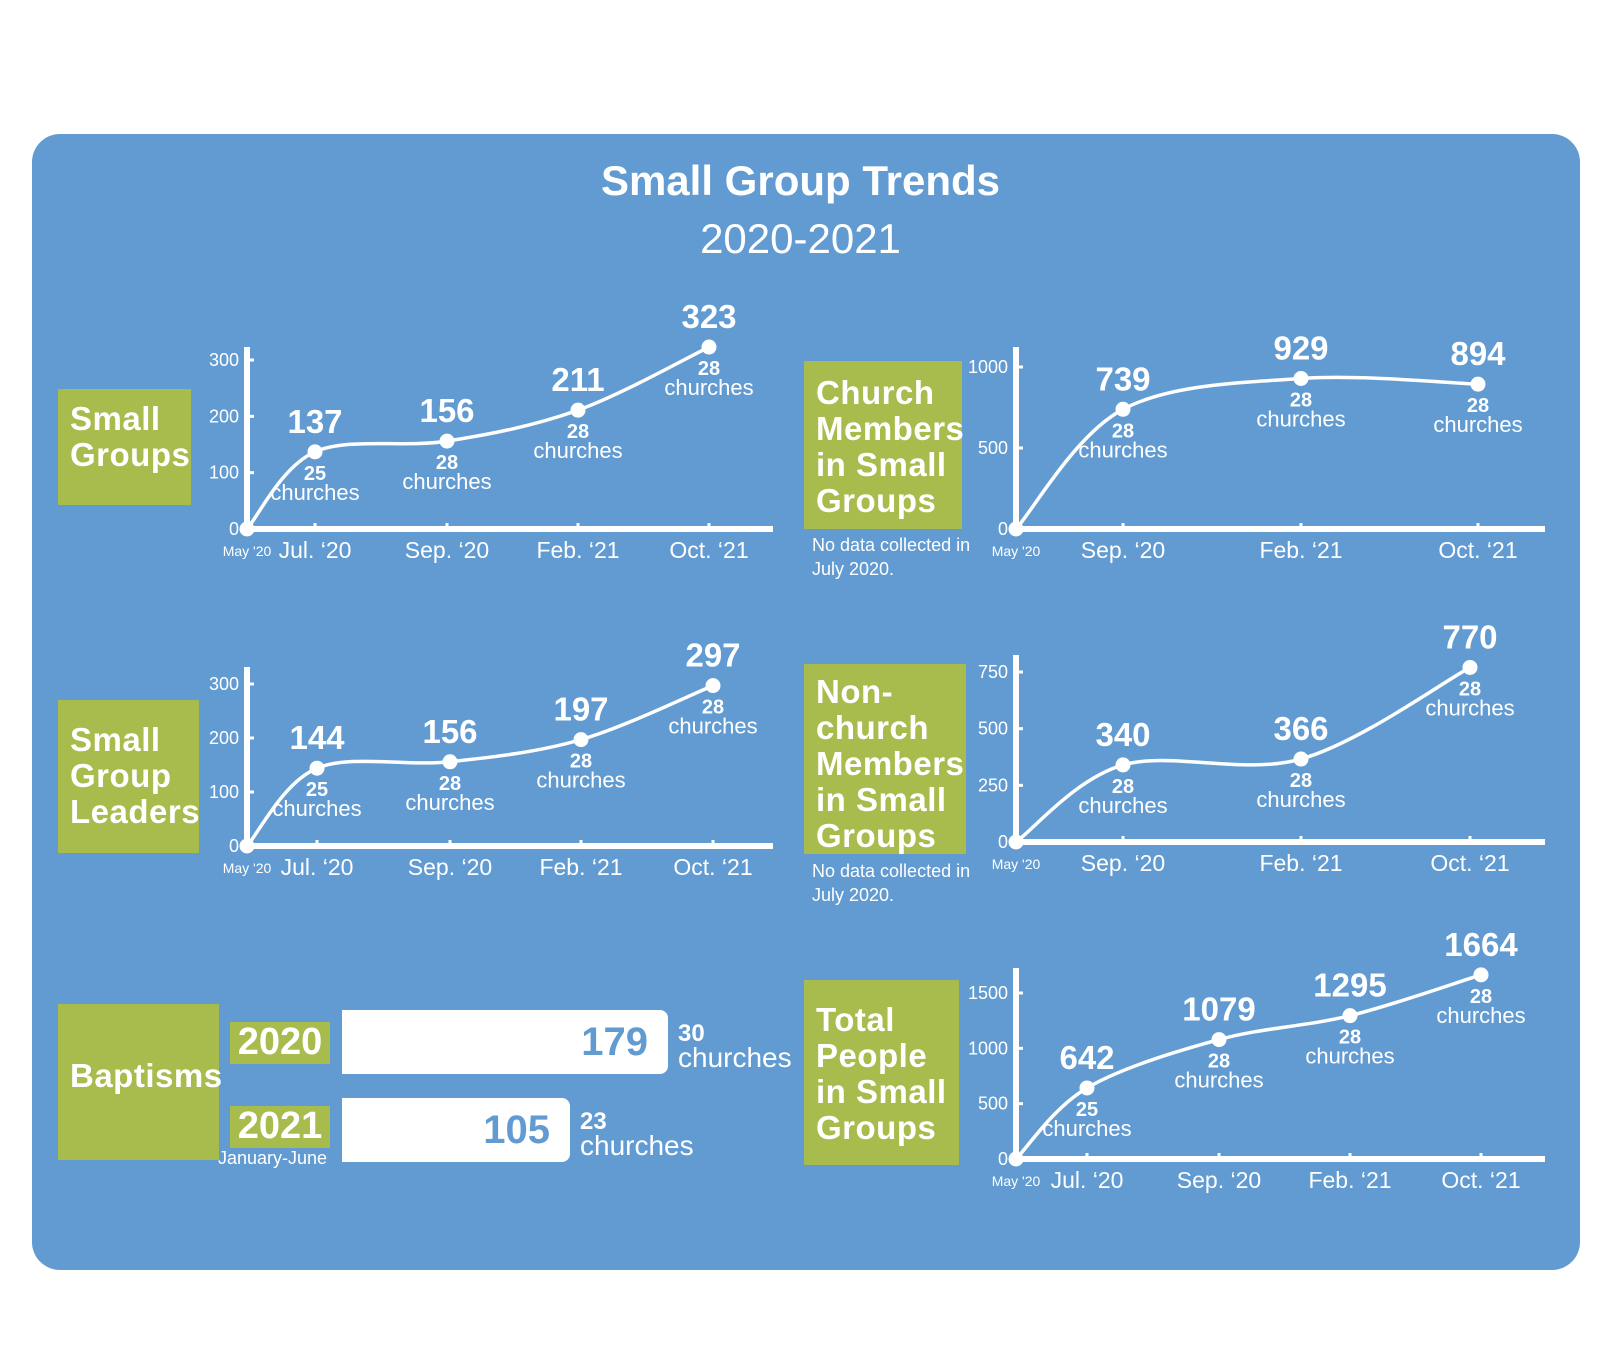 The height and width of the screenshot is (1358, 1601). Describe the element at coordinates (993, 785) in the screenshot. I see `y-tick-label: 250` at that location.